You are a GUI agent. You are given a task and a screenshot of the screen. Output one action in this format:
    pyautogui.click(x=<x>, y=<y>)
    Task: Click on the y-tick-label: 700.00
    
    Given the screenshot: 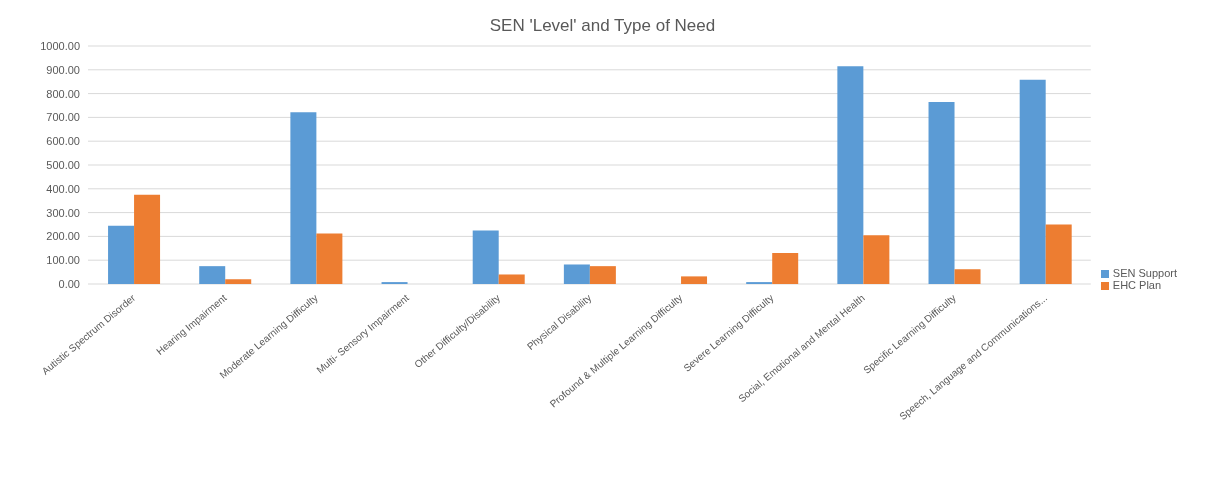 What is the action you would take?
    pyautogui.click(x=63, y=117)
    